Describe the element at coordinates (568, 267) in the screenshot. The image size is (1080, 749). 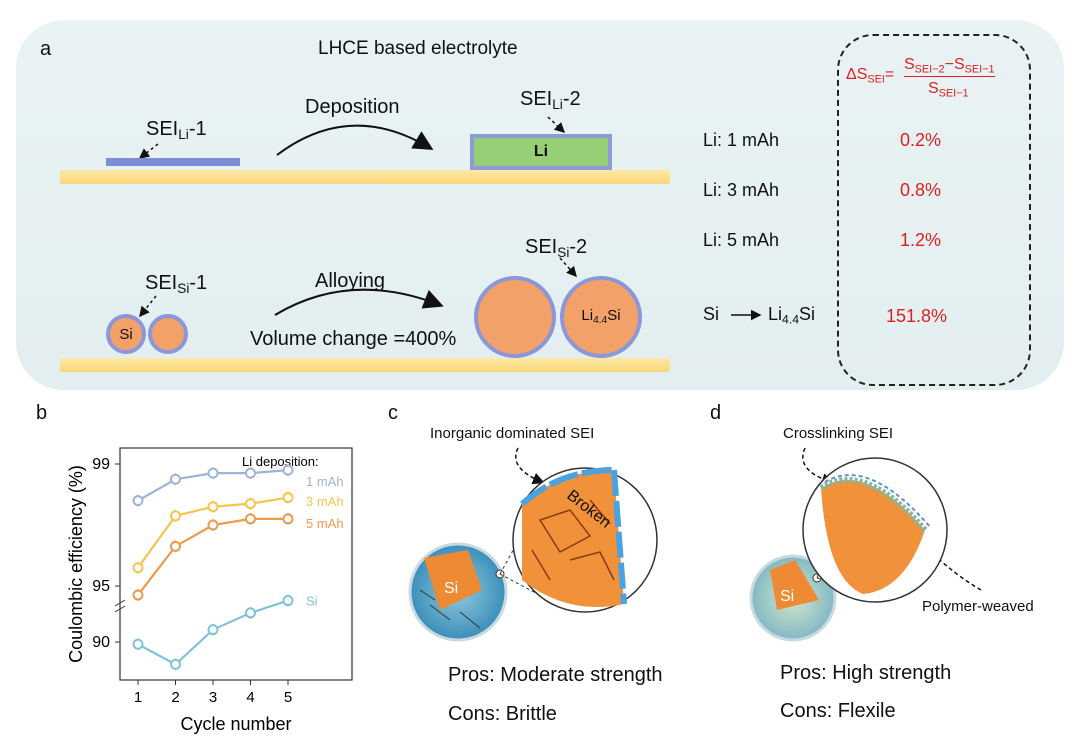
I see `sei-si2-leader` at that location.